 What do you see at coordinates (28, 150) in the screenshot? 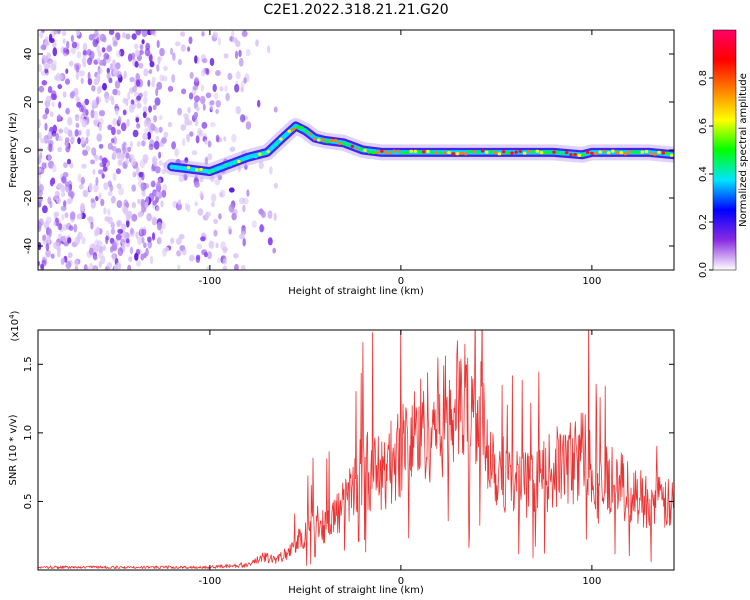
I see `spec-ytick-label: 0` at bounding box center [28, 150].